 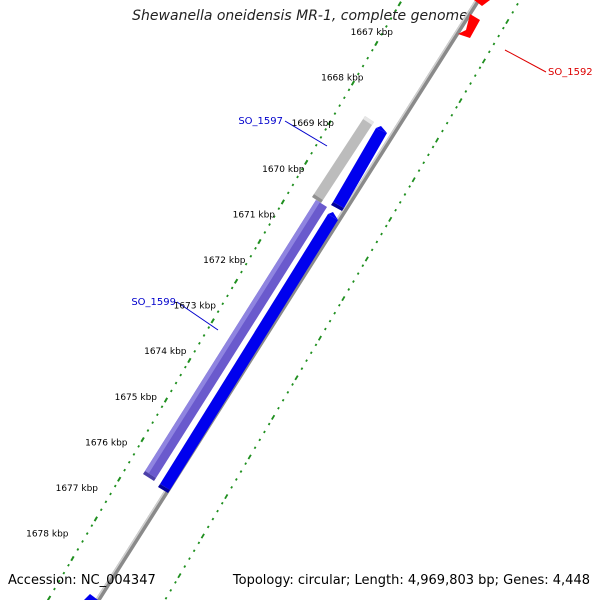 What do you see at coordinates (283, 170) in the screenshot?
I see `scale-tick-label: 1670 kbp` at bounding box center [283, 170].